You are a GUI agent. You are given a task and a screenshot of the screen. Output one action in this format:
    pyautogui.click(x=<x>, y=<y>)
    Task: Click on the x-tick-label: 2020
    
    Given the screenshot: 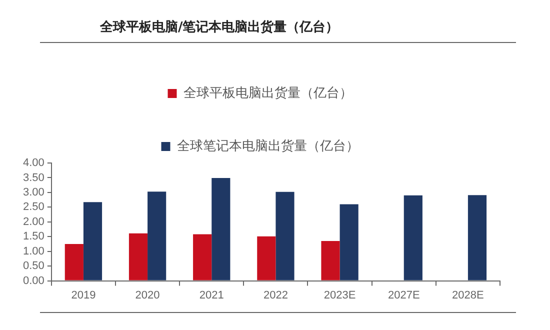 What is the action you would take?
    pyautogui.click(x=147, y=295)
    